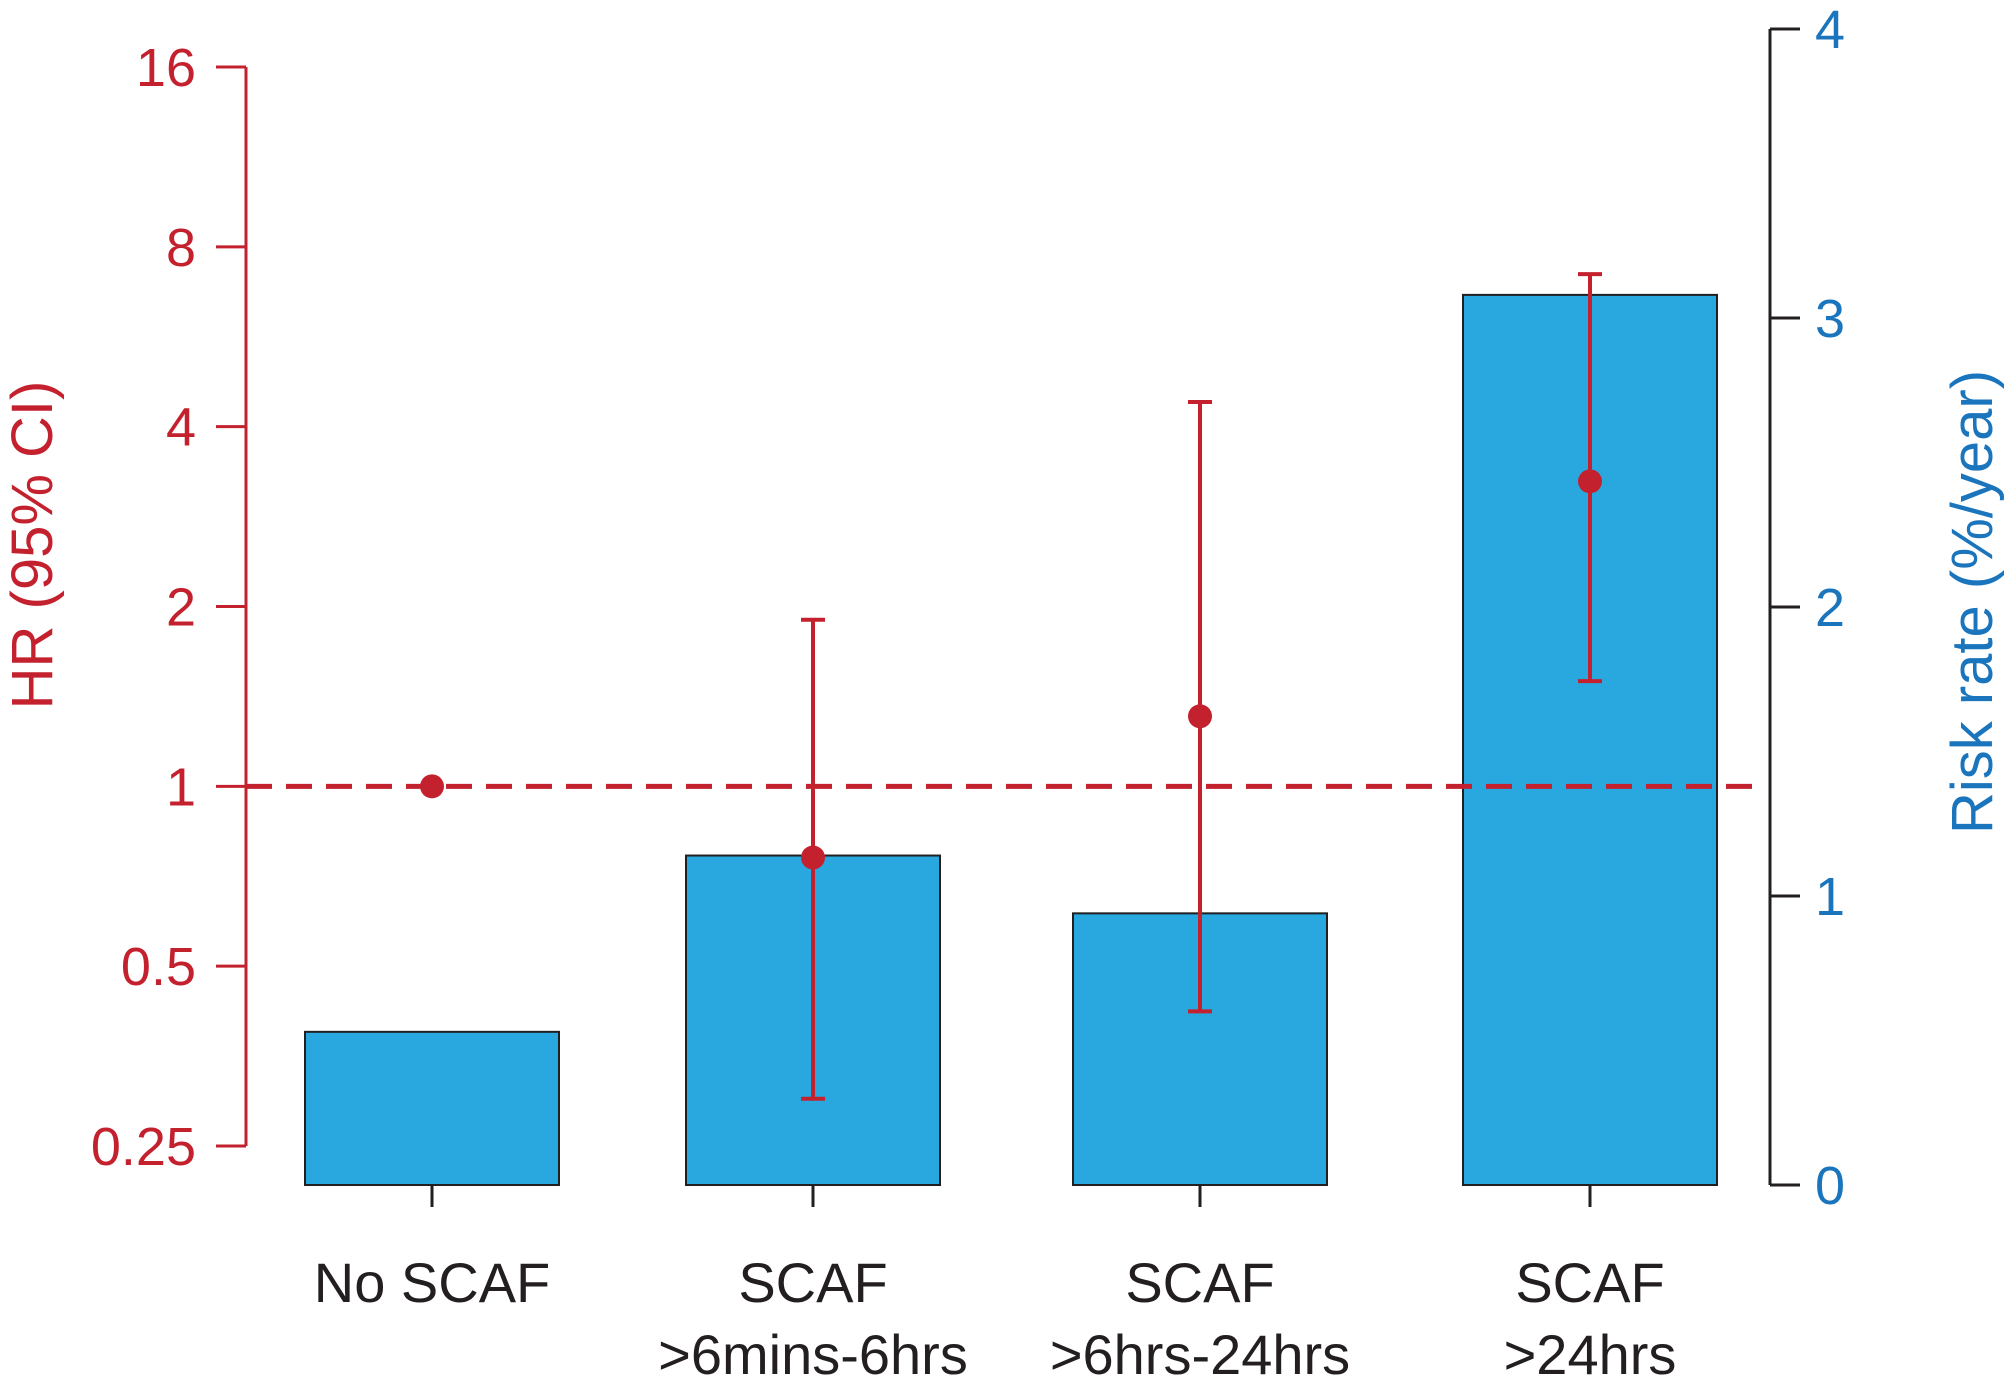 This screenshot has height=1388, width=2008. What do you see at coordinates (1200, 1317) in the screenshot?
I see `category-label: SCAF >6hrs-24hrs` at bounding box center [1200, 1317].